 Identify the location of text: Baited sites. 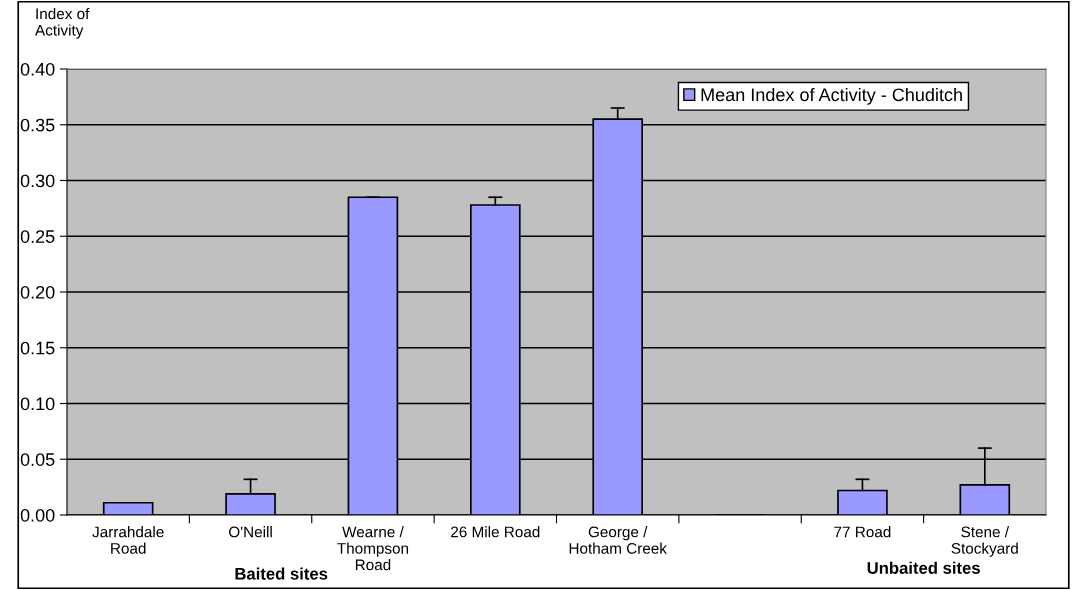
(281, 573).